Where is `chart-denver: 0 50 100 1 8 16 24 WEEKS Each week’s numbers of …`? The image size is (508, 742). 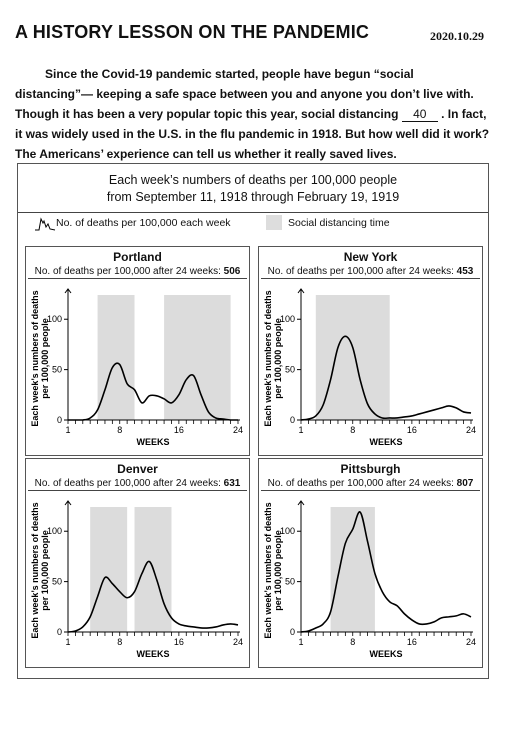 chart-denver: 0 50 100 1 8 16 24 WEEKS Each week’s numbers of … is located at coordinates (136, 579).